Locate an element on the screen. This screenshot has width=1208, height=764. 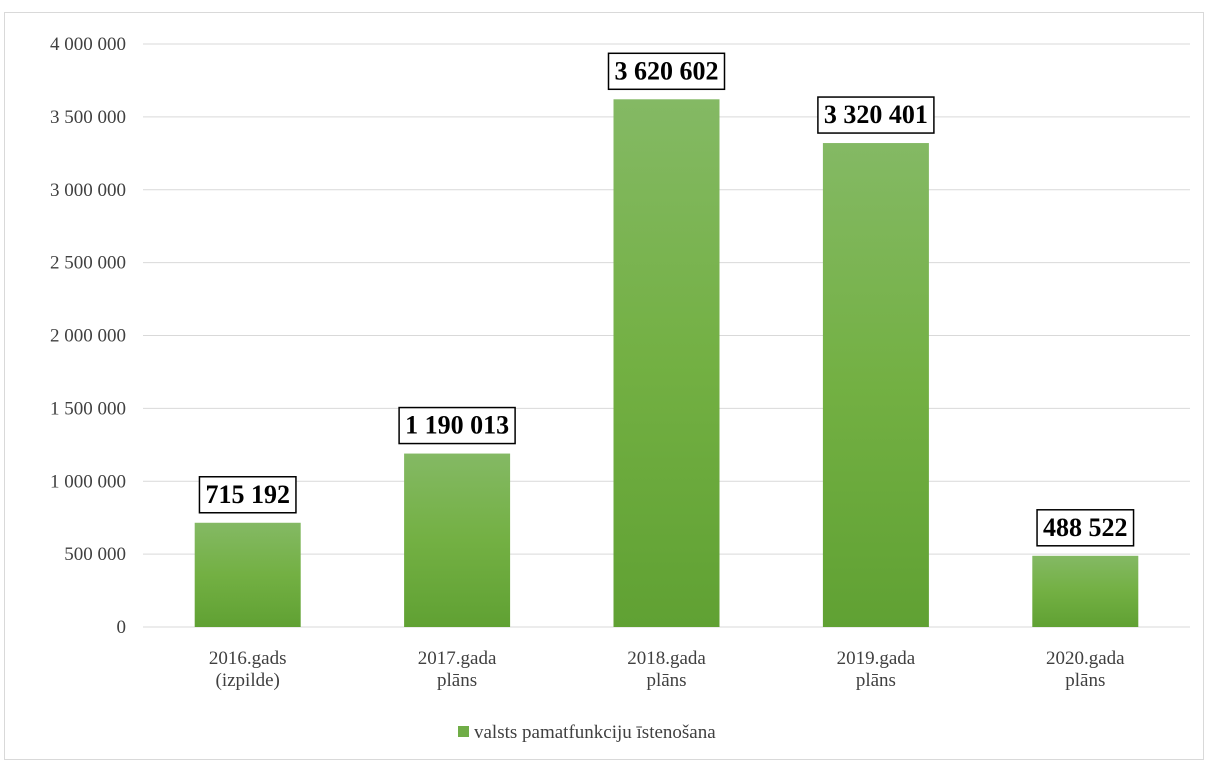
data-label: 1 190 013 is located at coordinates (457, 425).